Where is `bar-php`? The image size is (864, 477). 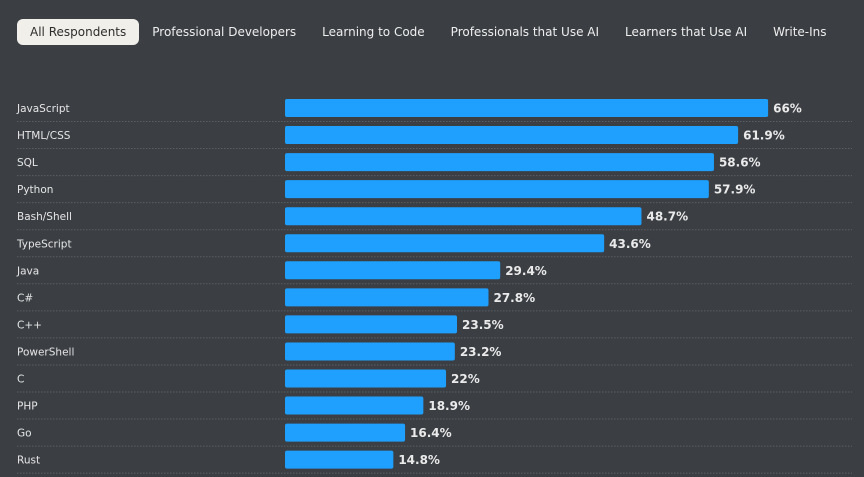 bar-php is located at coordinates (354, 405).